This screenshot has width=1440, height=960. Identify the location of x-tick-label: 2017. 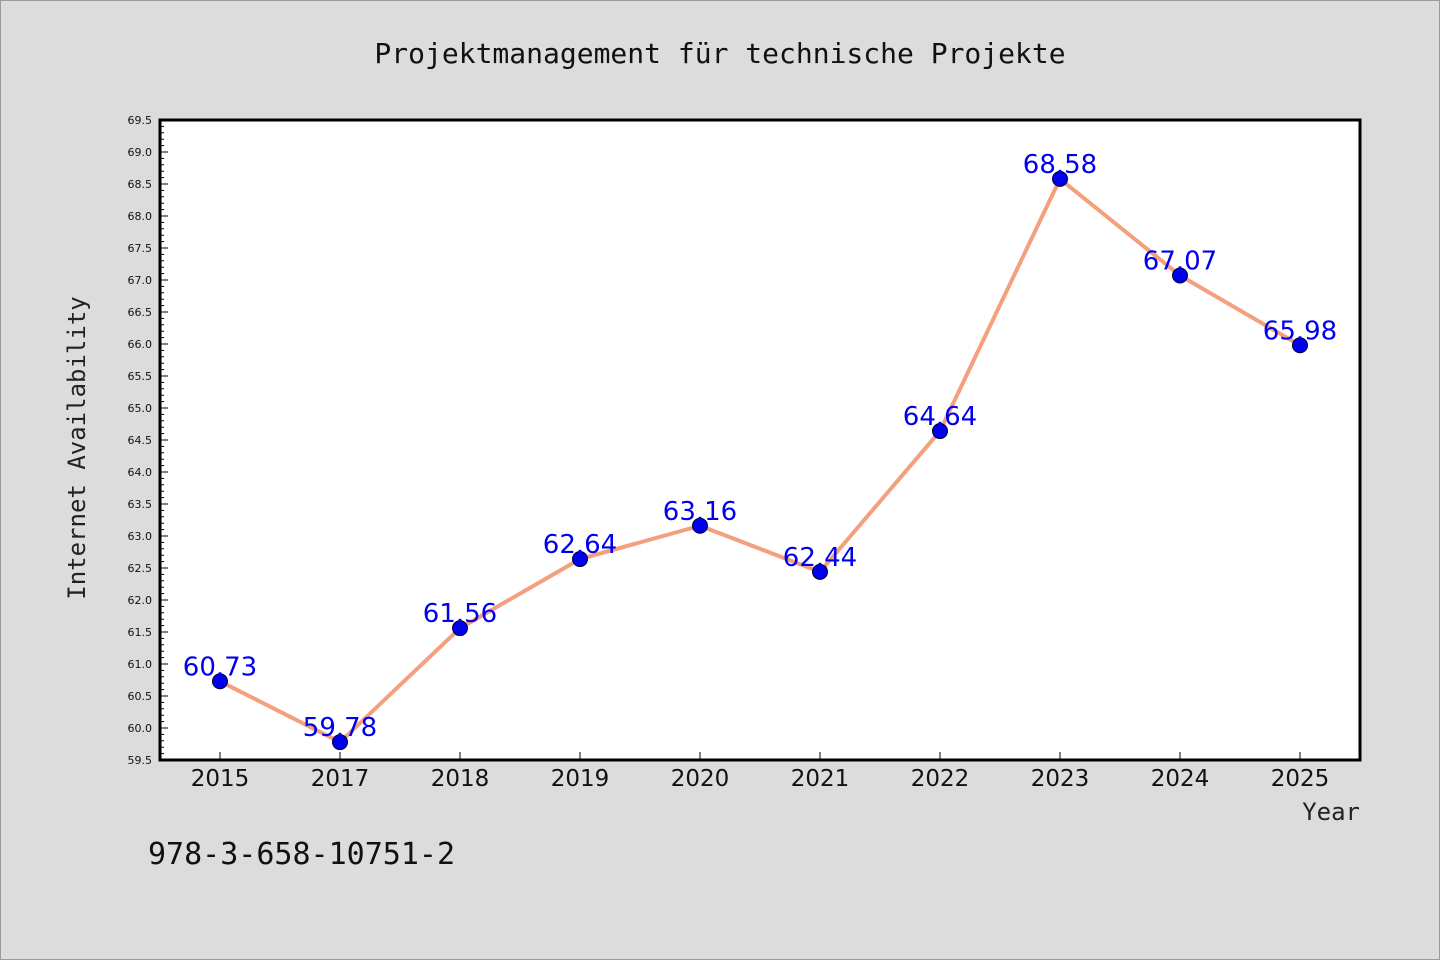
(340, 779).